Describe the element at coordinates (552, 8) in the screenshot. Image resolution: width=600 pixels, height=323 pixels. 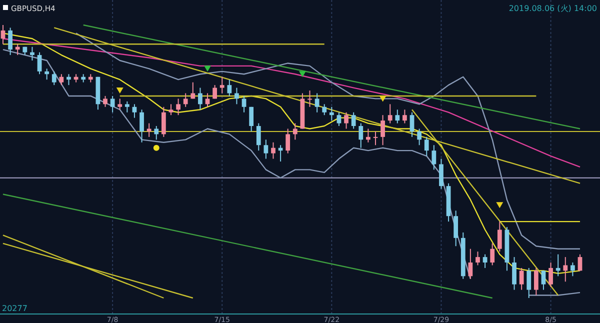
I see `text: 2019.08.06 (火) 14:00` at that location.